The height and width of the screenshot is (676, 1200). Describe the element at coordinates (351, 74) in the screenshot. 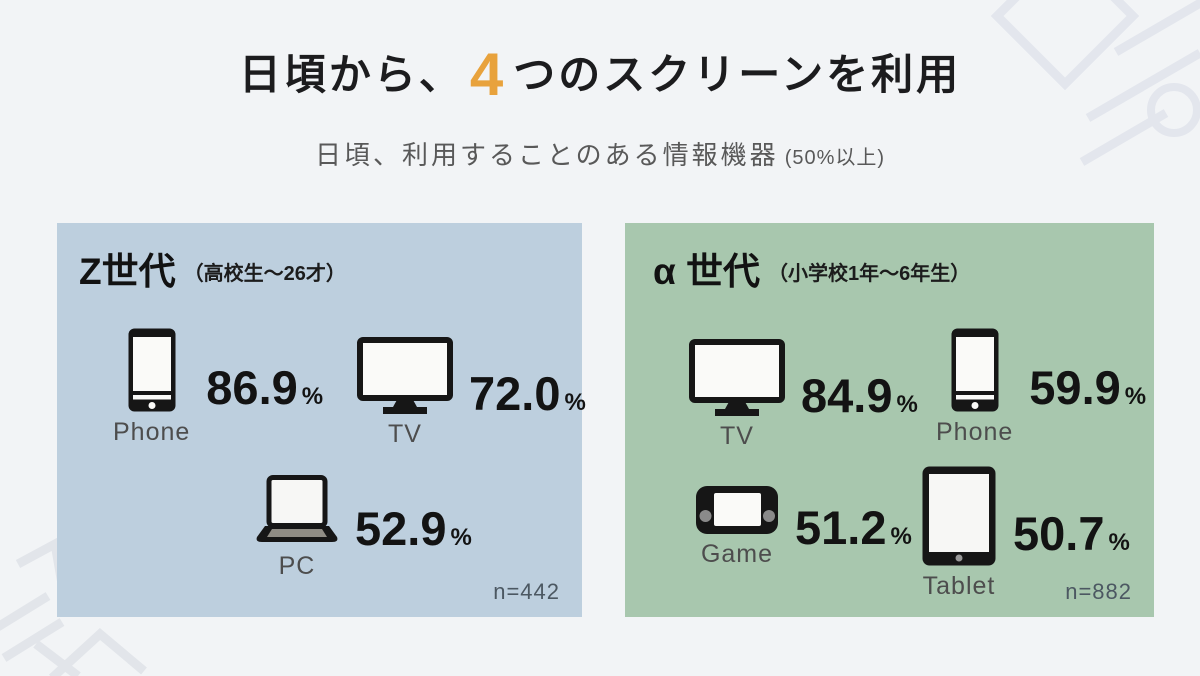

I see `title-part1: 日頃から、` at that location.